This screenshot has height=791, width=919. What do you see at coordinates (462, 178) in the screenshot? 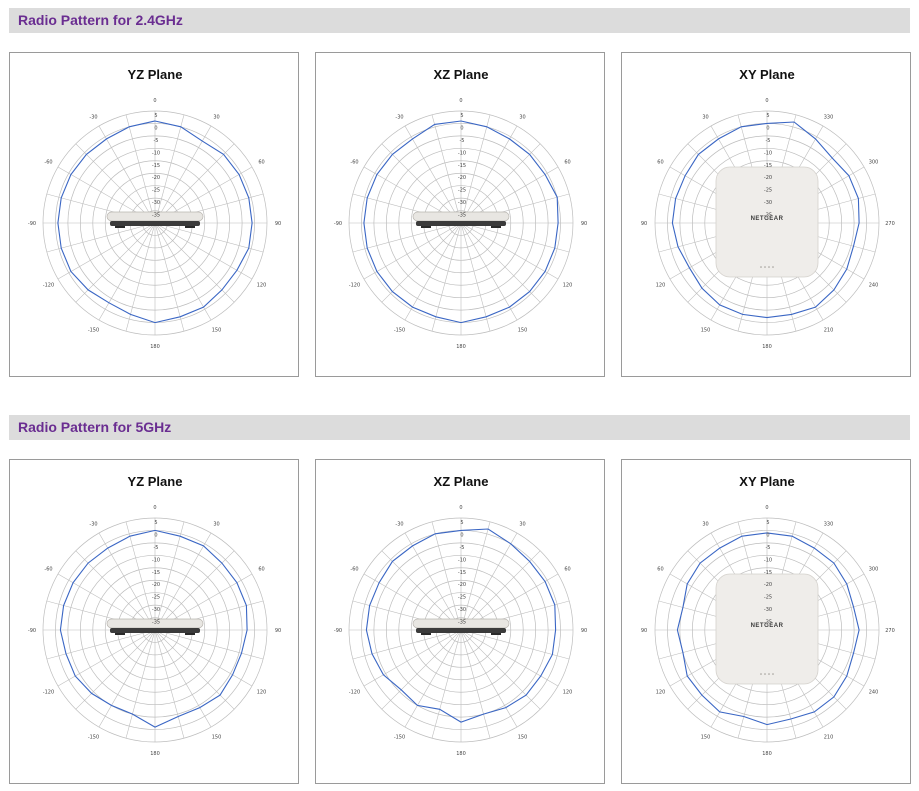
I see `radial-tick-label: -20` at bounding box center [462, 178].